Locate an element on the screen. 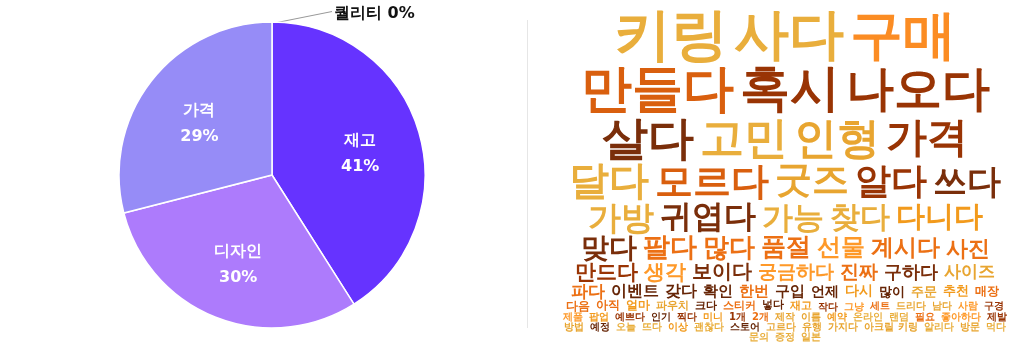 The width and height of the screenshot is (1024, 348). data-label: 41% is located at coordinates (360, 166).